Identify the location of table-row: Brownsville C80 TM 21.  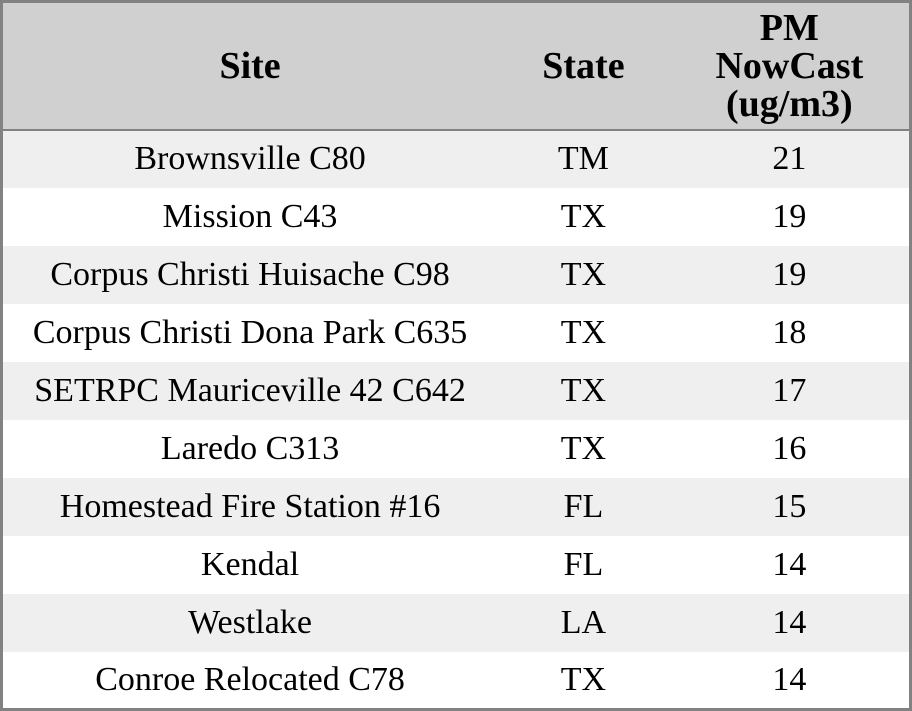
(456, 158).